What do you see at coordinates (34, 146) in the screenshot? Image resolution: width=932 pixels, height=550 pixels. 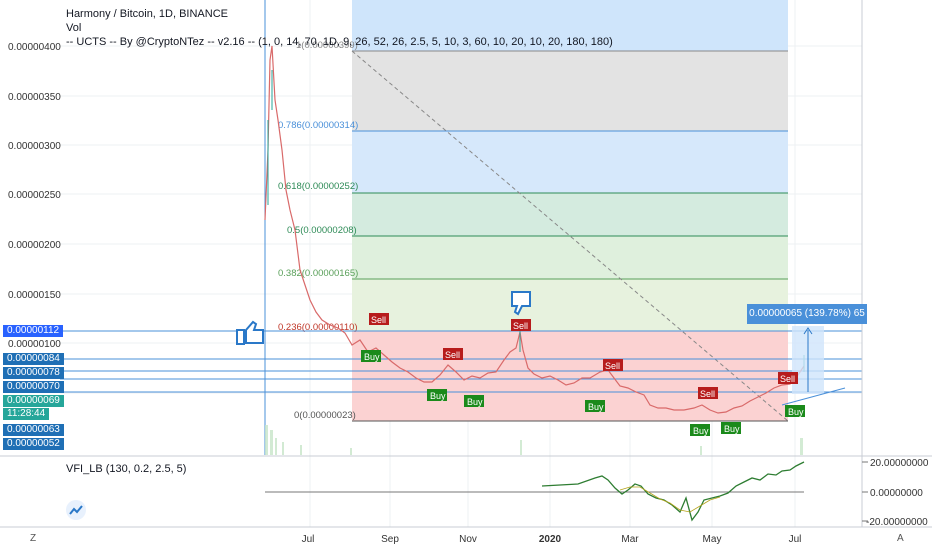 I see `price-axis-tick: 0.00000300` at bounding box center [34, 146].